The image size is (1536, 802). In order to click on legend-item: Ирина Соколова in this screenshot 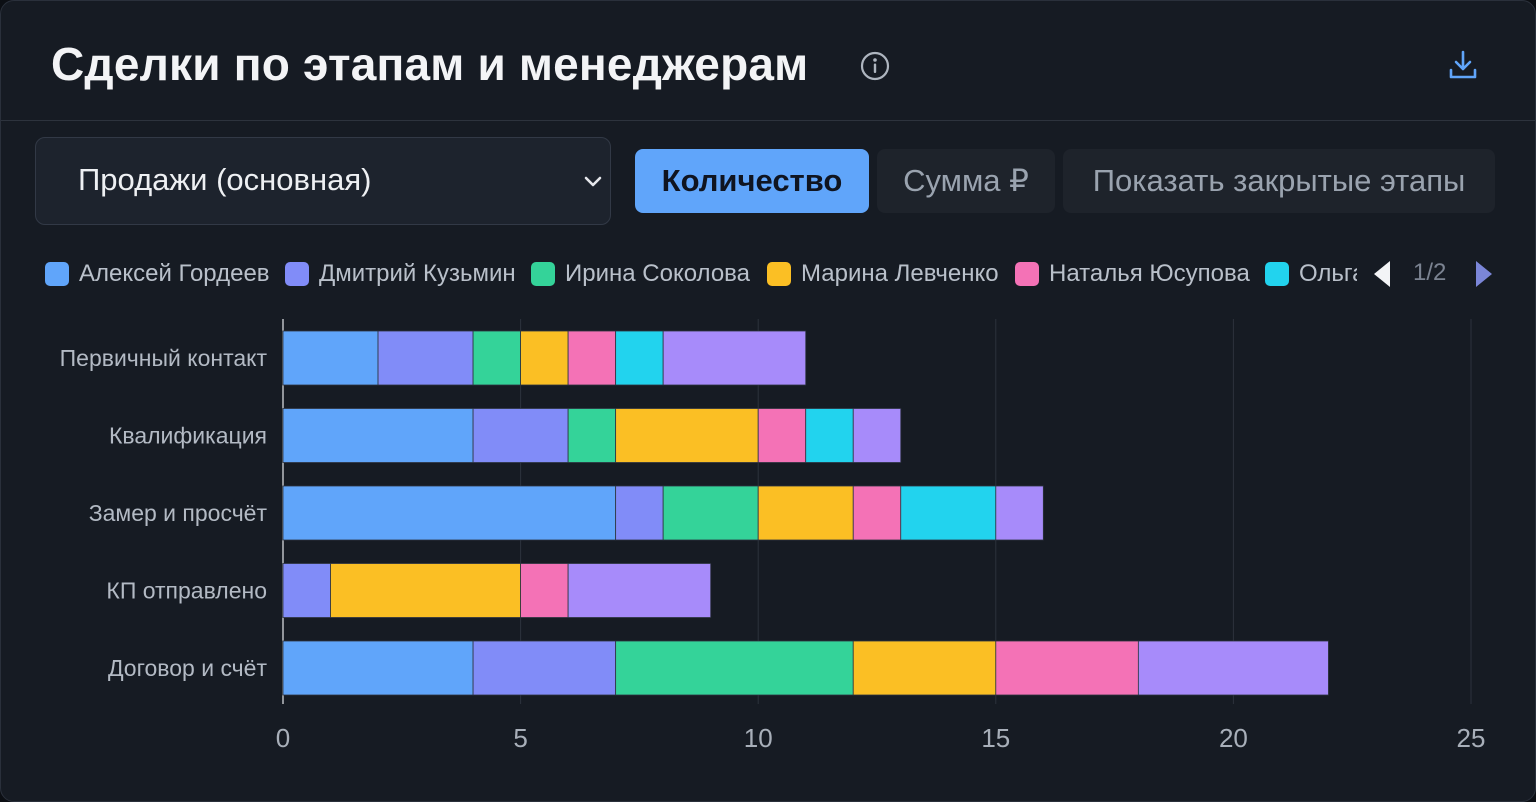, I will do `click(640, 274)`.